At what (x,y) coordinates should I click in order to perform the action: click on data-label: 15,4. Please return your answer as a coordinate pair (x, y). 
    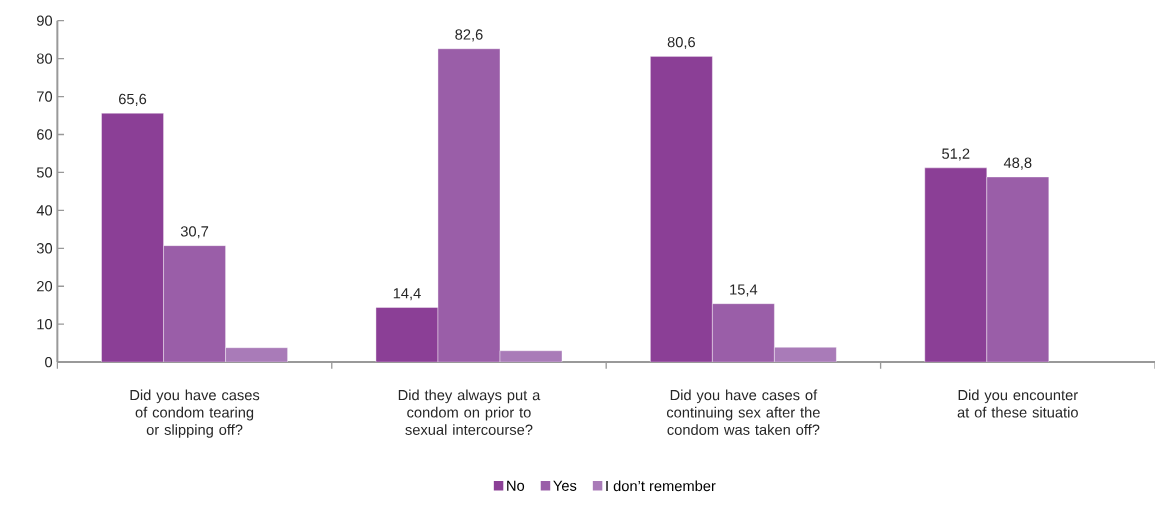
    Looking at the image, I should click on (744, 290).